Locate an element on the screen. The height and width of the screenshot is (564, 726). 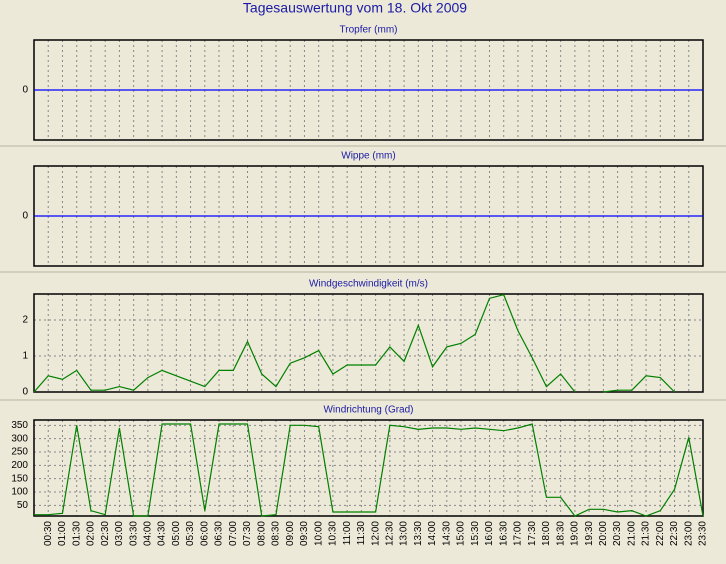
x-tick-label: 08:00 is located at coordinates (261, 533).